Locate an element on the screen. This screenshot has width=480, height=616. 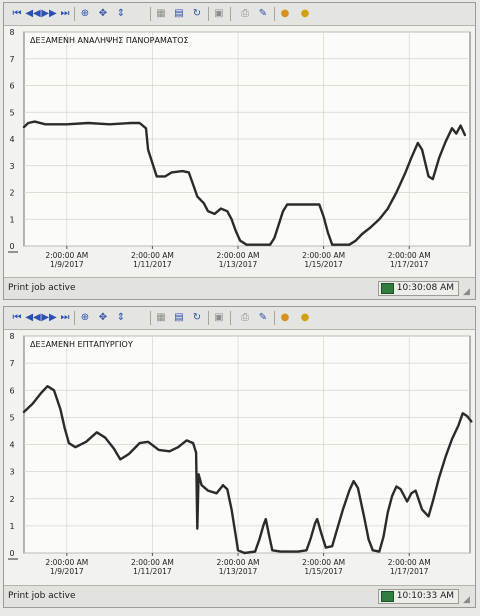
status-time: 10:30:08 AM is located at coordinates (425, 288).